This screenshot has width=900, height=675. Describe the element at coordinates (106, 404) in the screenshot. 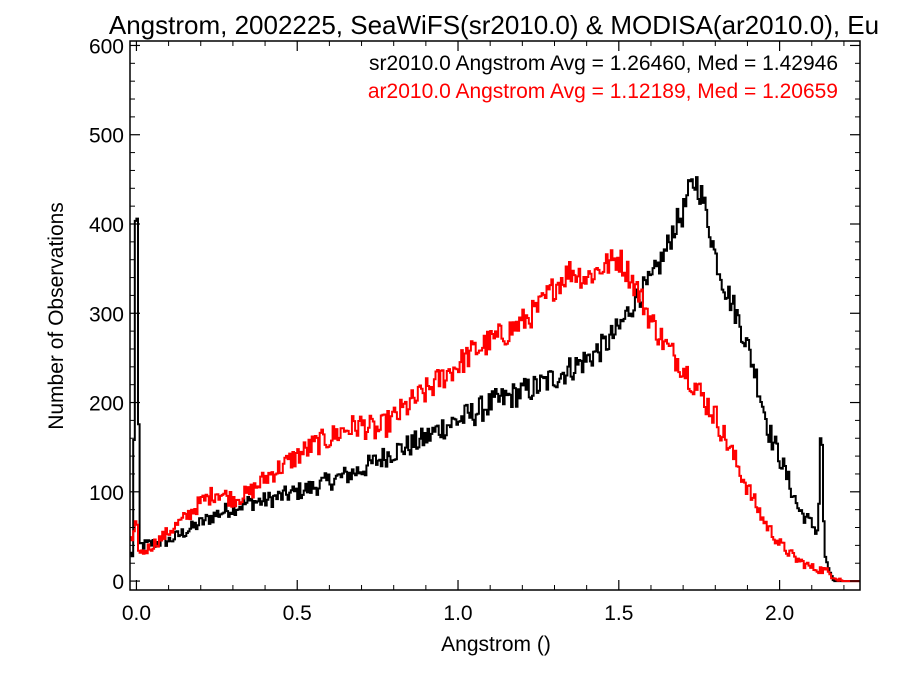

I see `y-tick-label: 200` at that location.